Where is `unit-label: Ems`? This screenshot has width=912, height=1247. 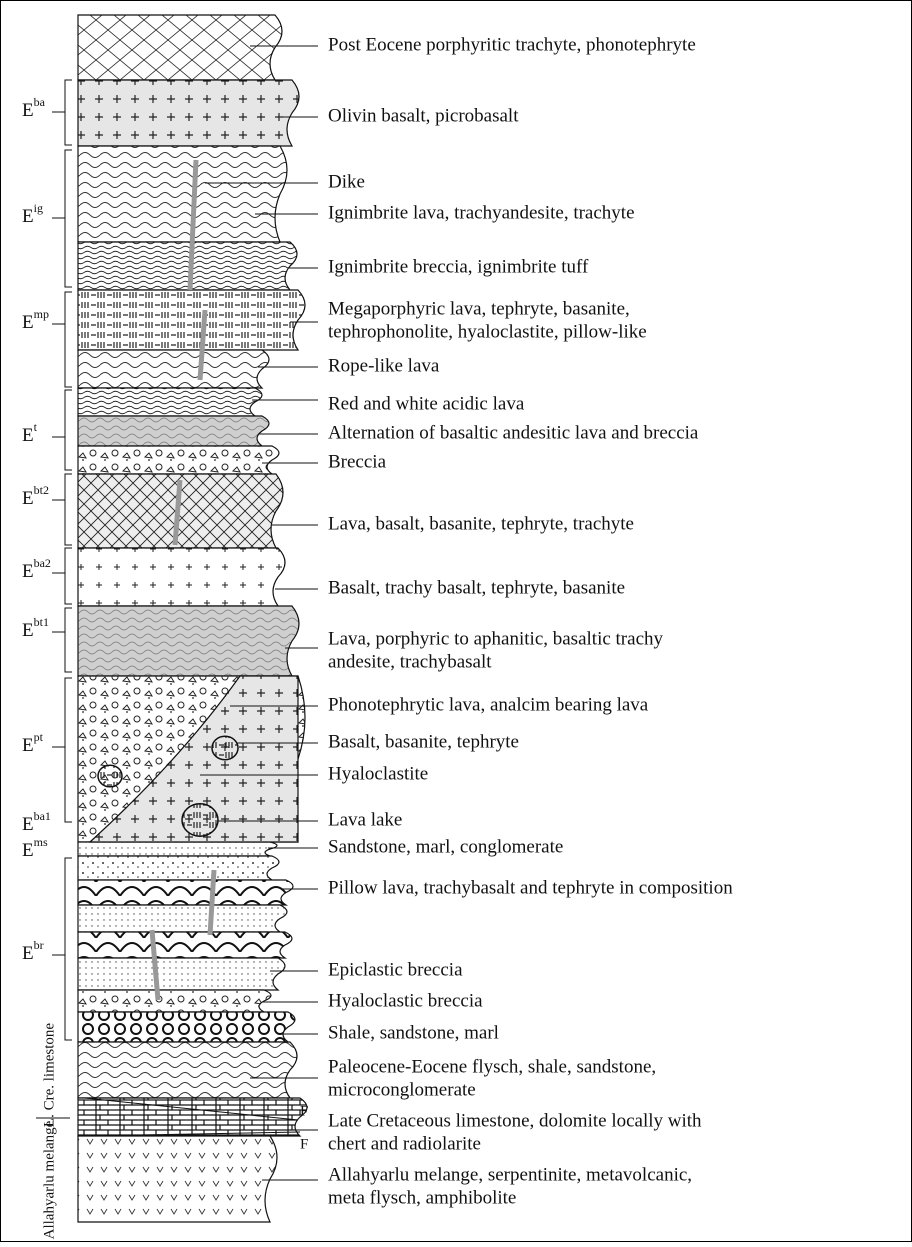
unit-label: Ems is located at coordinates (35, 848).